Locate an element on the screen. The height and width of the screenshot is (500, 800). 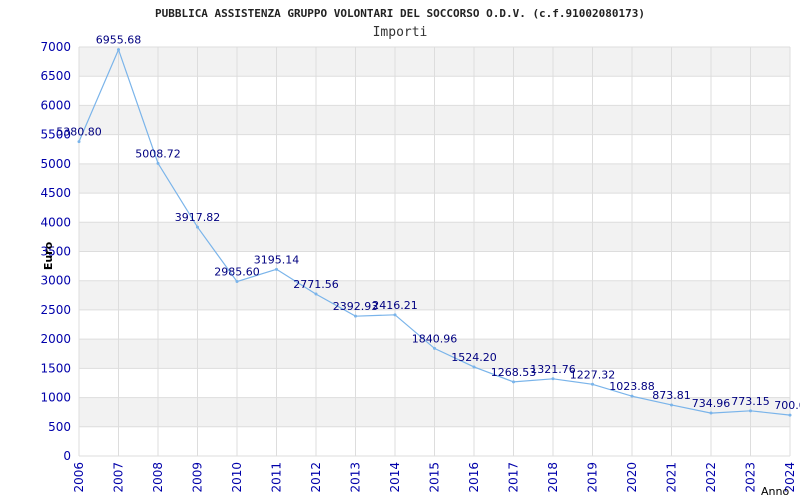
x-tick-label: 2020 is located at coordinates (632, 477).